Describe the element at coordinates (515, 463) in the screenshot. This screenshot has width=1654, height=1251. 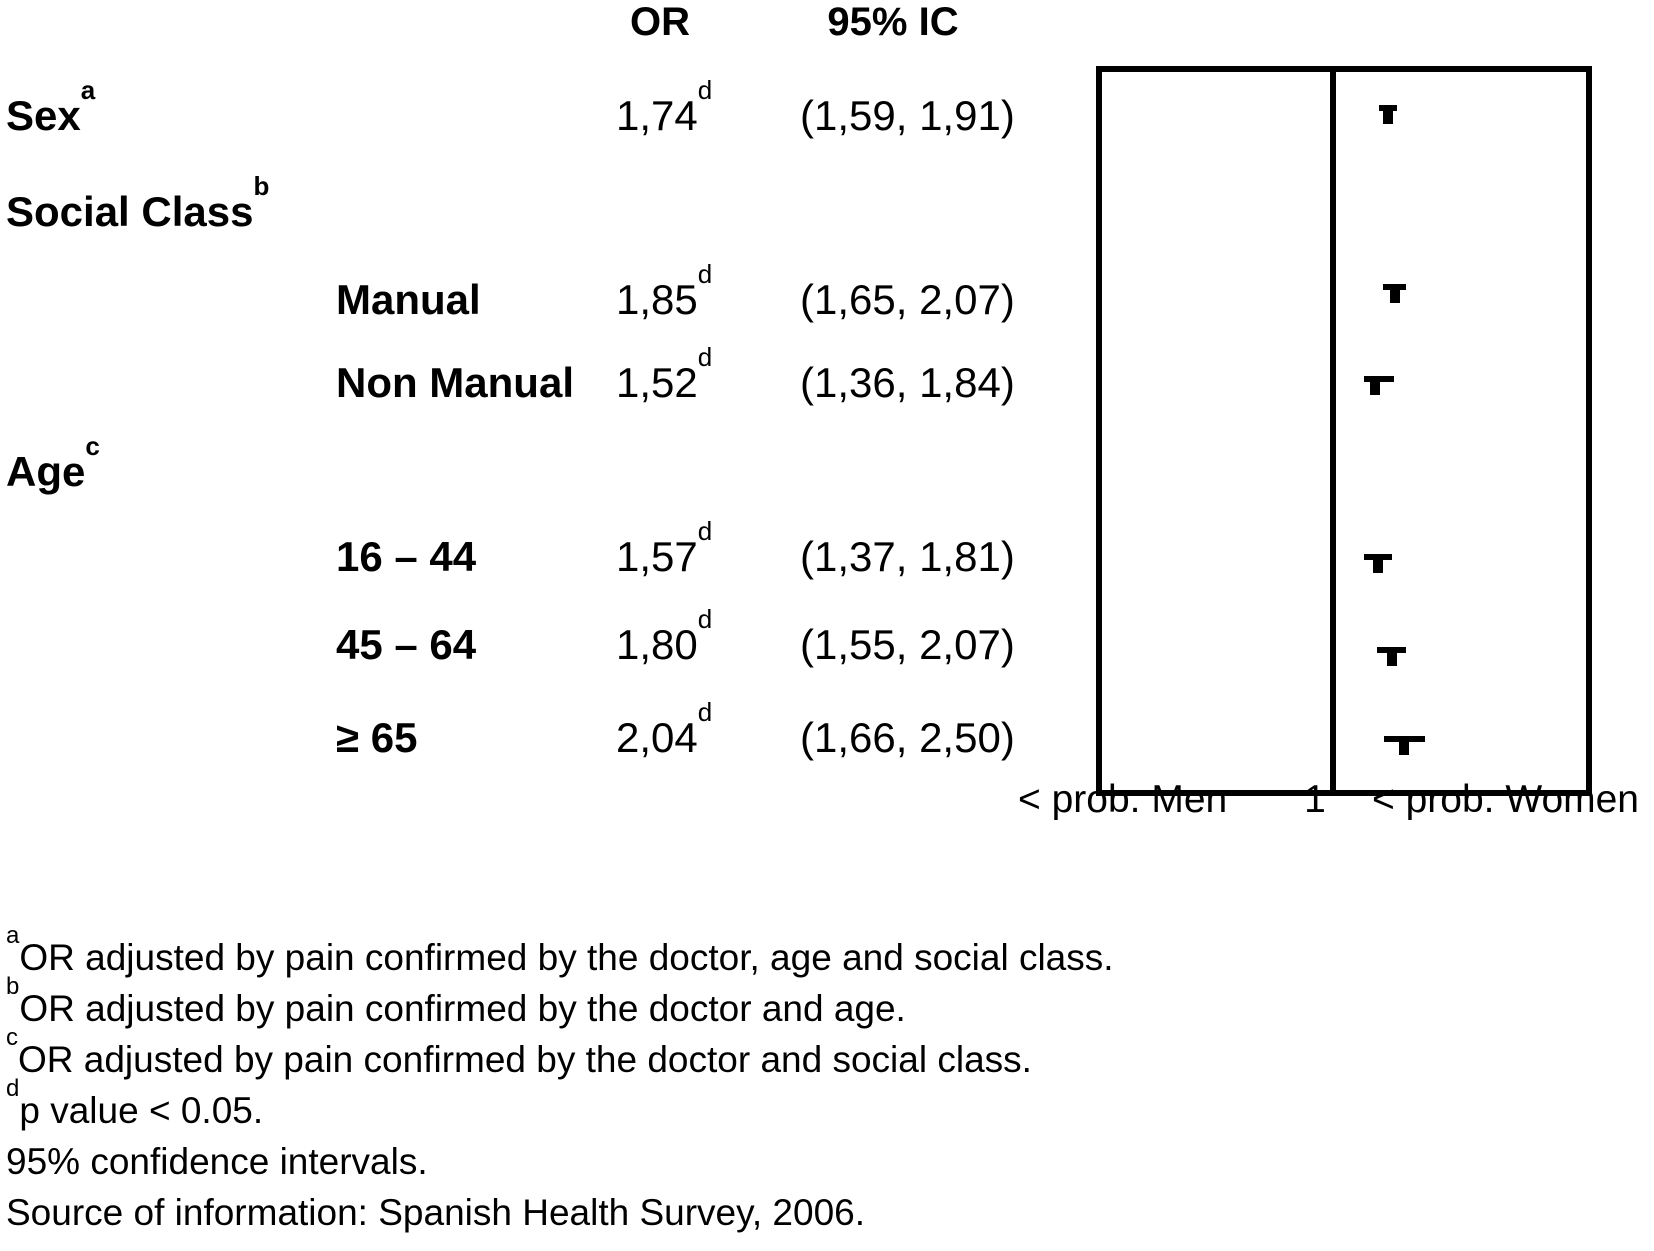
I see `table-row-age: Agec` at that location.